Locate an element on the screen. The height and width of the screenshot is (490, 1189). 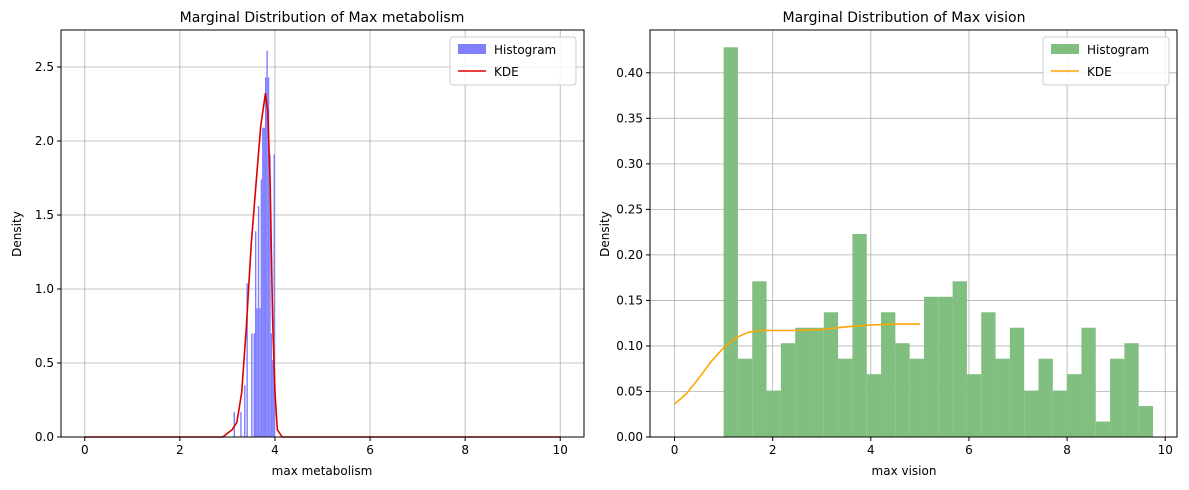
vision-kde-line is located at coordinates (796, 364).